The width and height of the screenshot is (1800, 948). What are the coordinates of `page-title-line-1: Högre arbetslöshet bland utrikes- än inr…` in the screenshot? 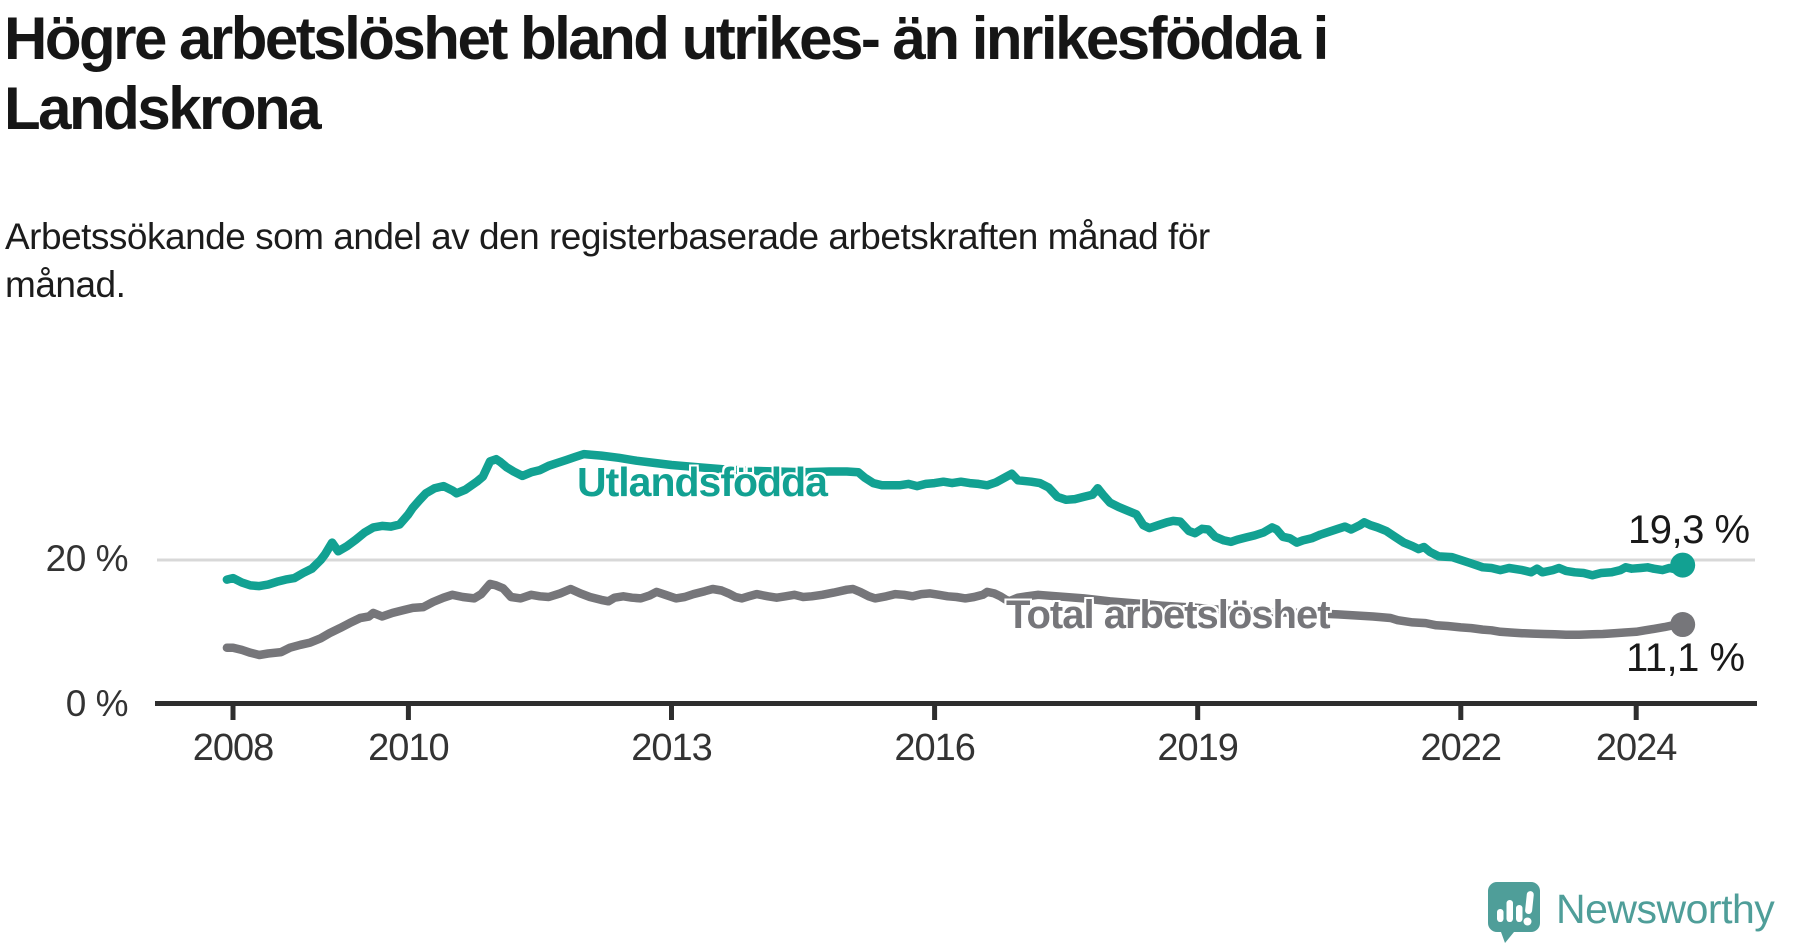 It's located at (666, 38).